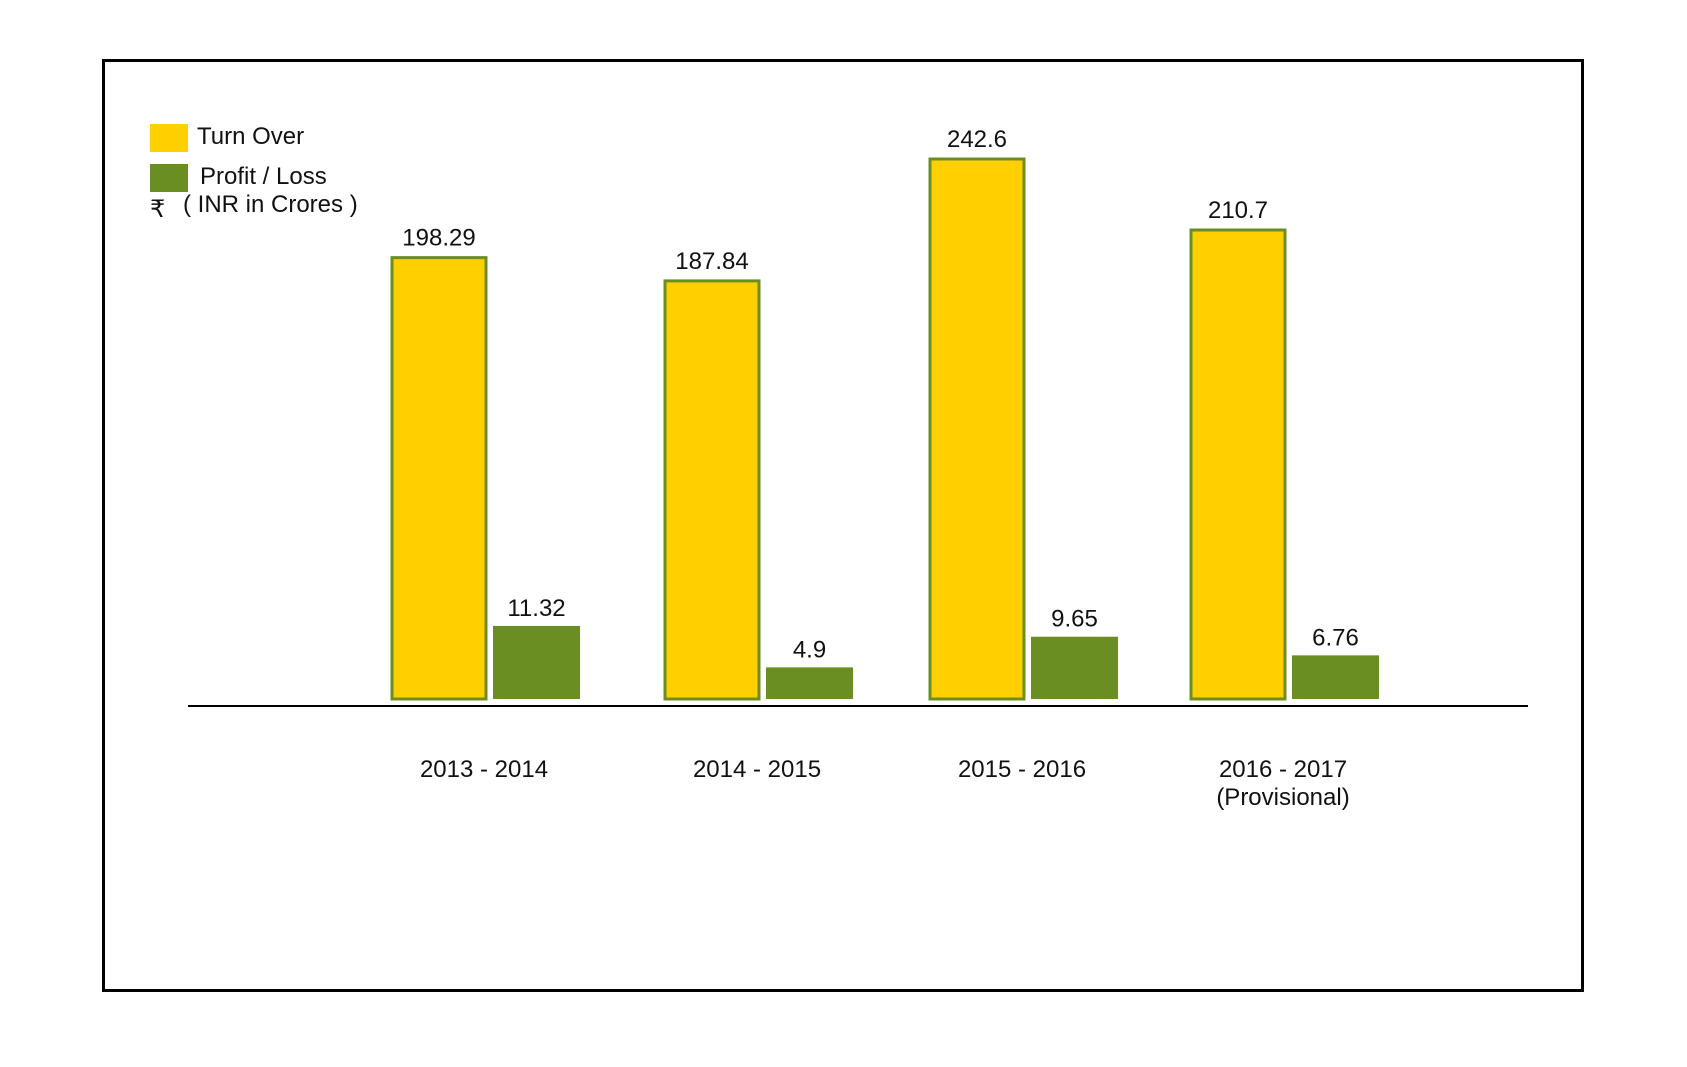  What do you see at coordinates (438, 238) in the screenshot?
I see `turnover-value-label-1: 198.29` at bounding box center [438, 238].